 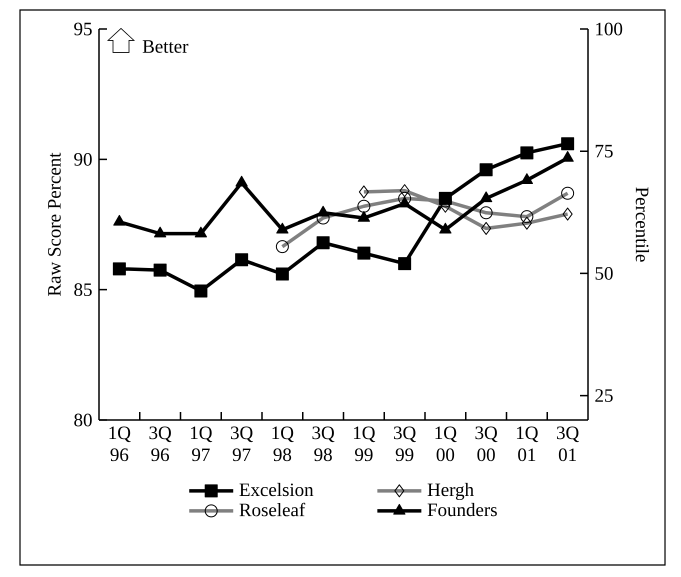 What do you see at coordinates (604, 395) in the screenshot?
I see `y2-tick-label: 25` at bounding box center [604, 395].